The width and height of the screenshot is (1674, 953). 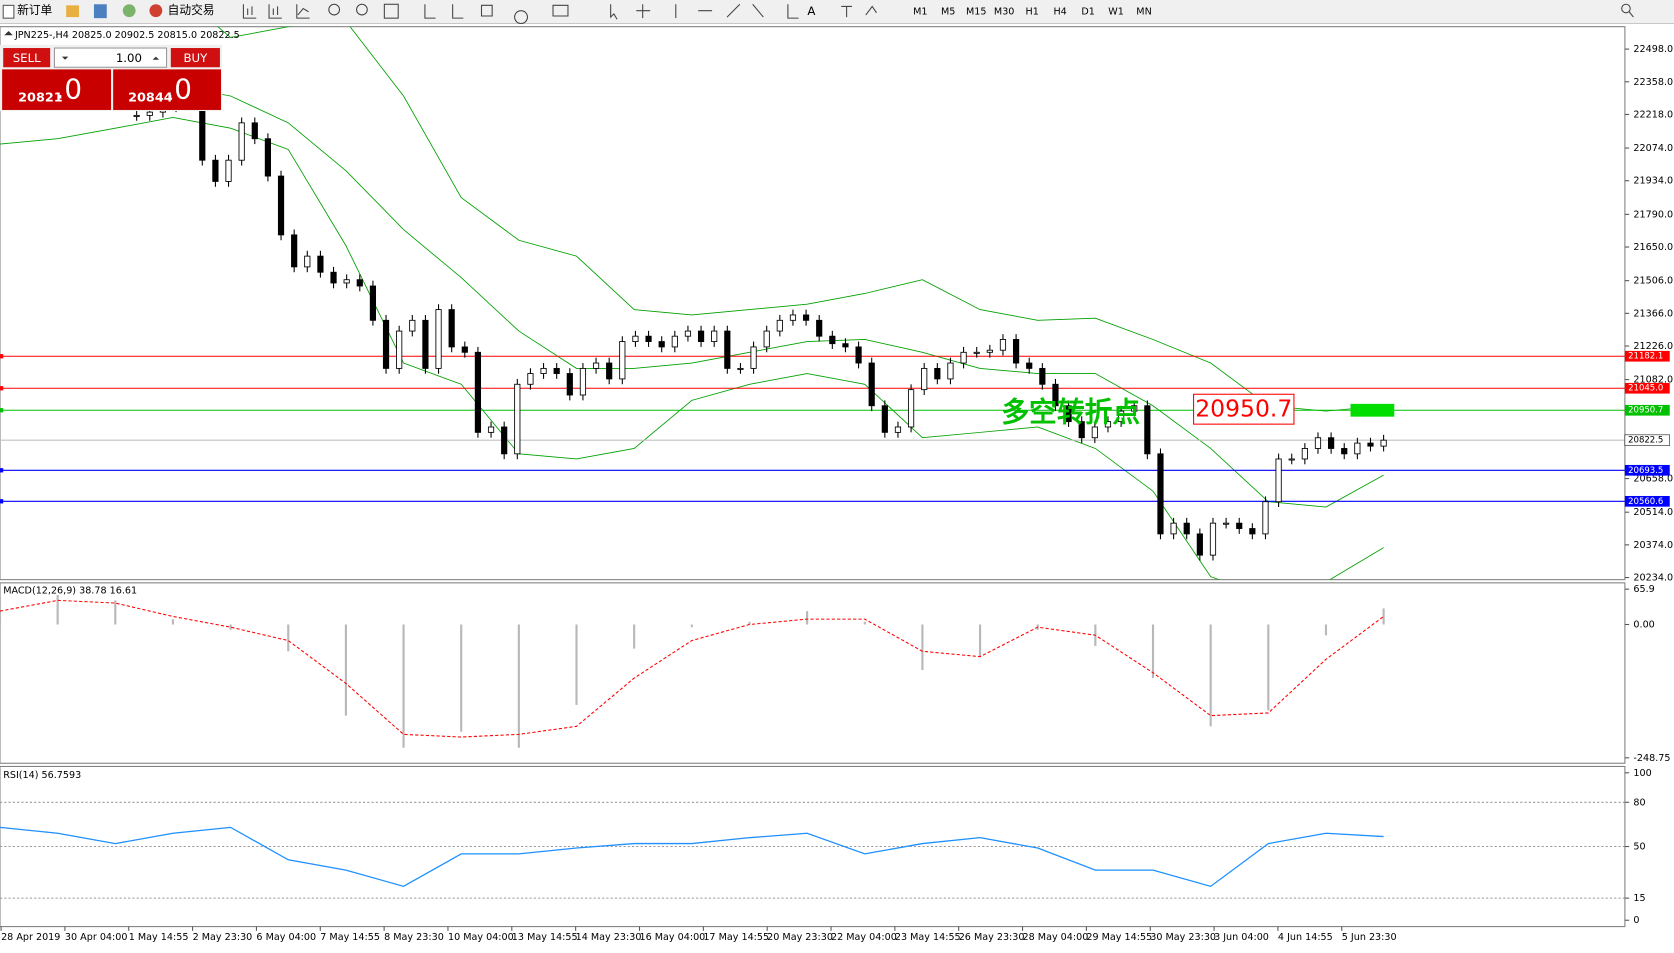 What do you see at coordinates (1653, 479) in the screenshot?
I see `y-tick-label: 20658.0` at bounding box center [1653, 479].